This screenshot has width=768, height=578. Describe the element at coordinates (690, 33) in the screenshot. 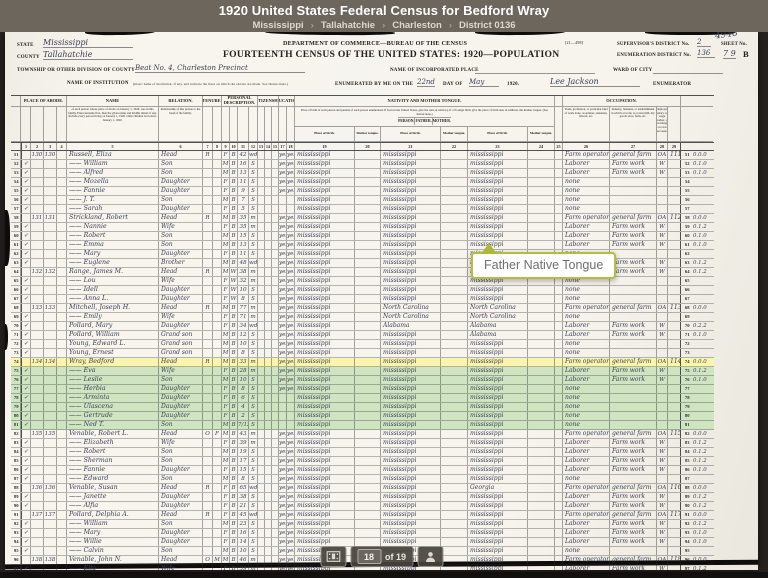

I see `scan-artifact` at that location.